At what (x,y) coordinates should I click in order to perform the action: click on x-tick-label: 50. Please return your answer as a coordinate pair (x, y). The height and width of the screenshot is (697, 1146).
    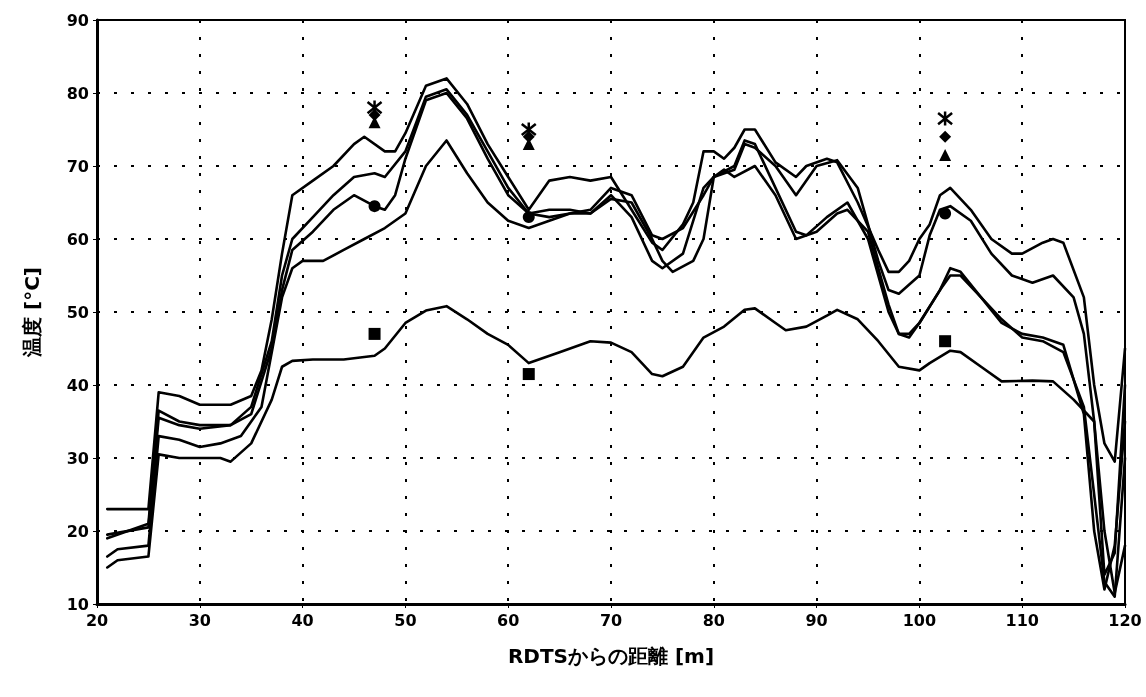
    Looking at the image, I should click on (405, 620).